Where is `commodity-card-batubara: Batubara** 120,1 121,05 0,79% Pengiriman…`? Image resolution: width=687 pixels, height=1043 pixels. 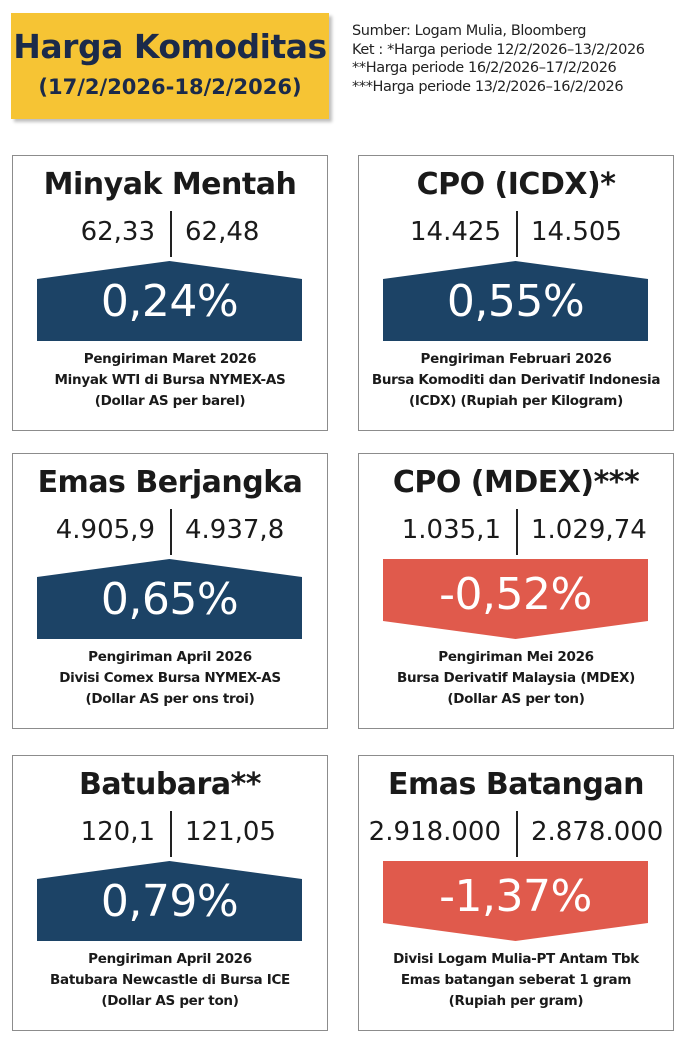 commodity-card-batubara: Batubara** 120,1 121,05 0,79% Pengiriman… is located at coordinates (170, 893).